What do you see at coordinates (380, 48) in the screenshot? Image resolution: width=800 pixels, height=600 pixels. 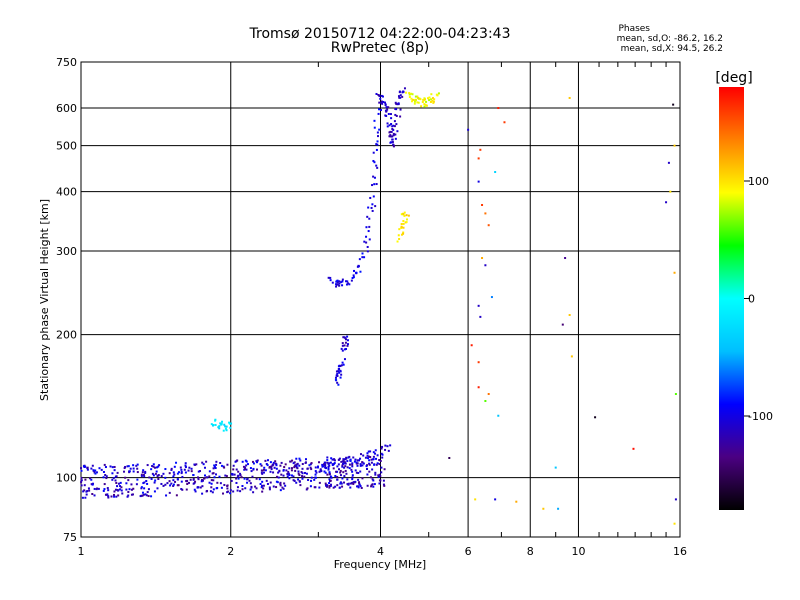 I see `chart-subtitle: RwPretec (8p)` at bounding box center [380, 48].